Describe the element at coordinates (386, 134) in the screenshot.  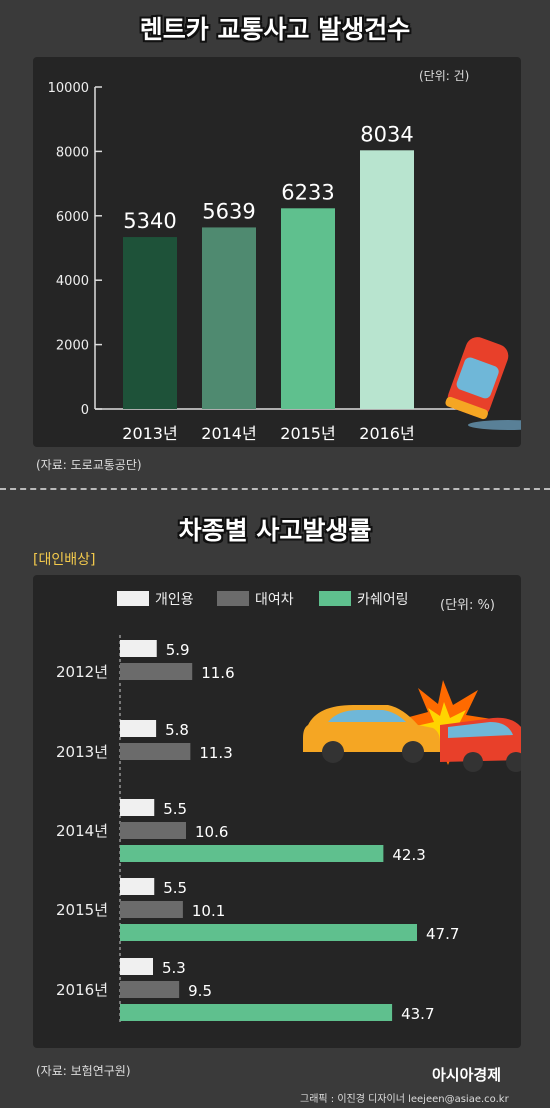
I see `bar-value-label: 8034` at that location.